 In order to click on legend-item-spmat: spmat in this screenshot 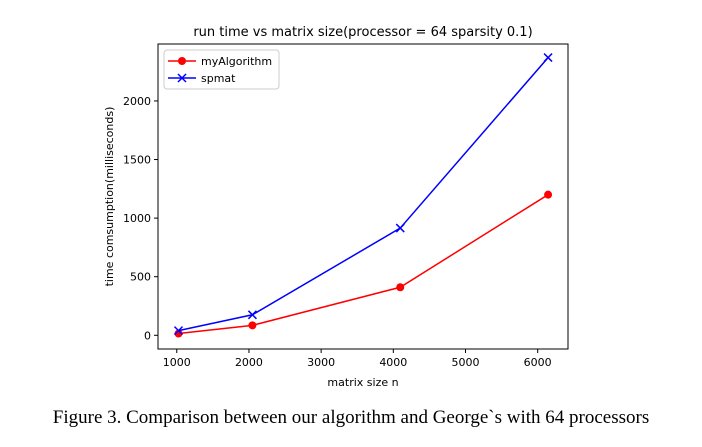, I will do `click(202, 78)`.